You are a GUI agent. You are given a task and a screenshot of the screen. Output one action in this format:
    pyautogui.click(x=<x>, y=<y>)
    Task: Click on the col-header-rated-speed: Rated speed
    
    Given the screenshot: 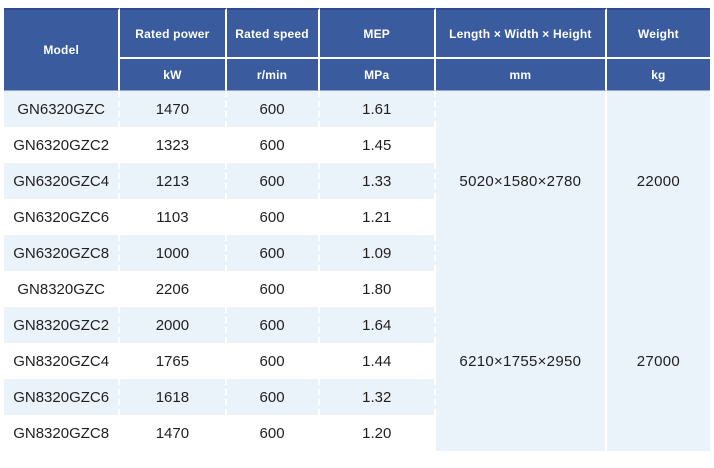 What is the action you would take?
    pyautogui.click(x=273, y=33)
    